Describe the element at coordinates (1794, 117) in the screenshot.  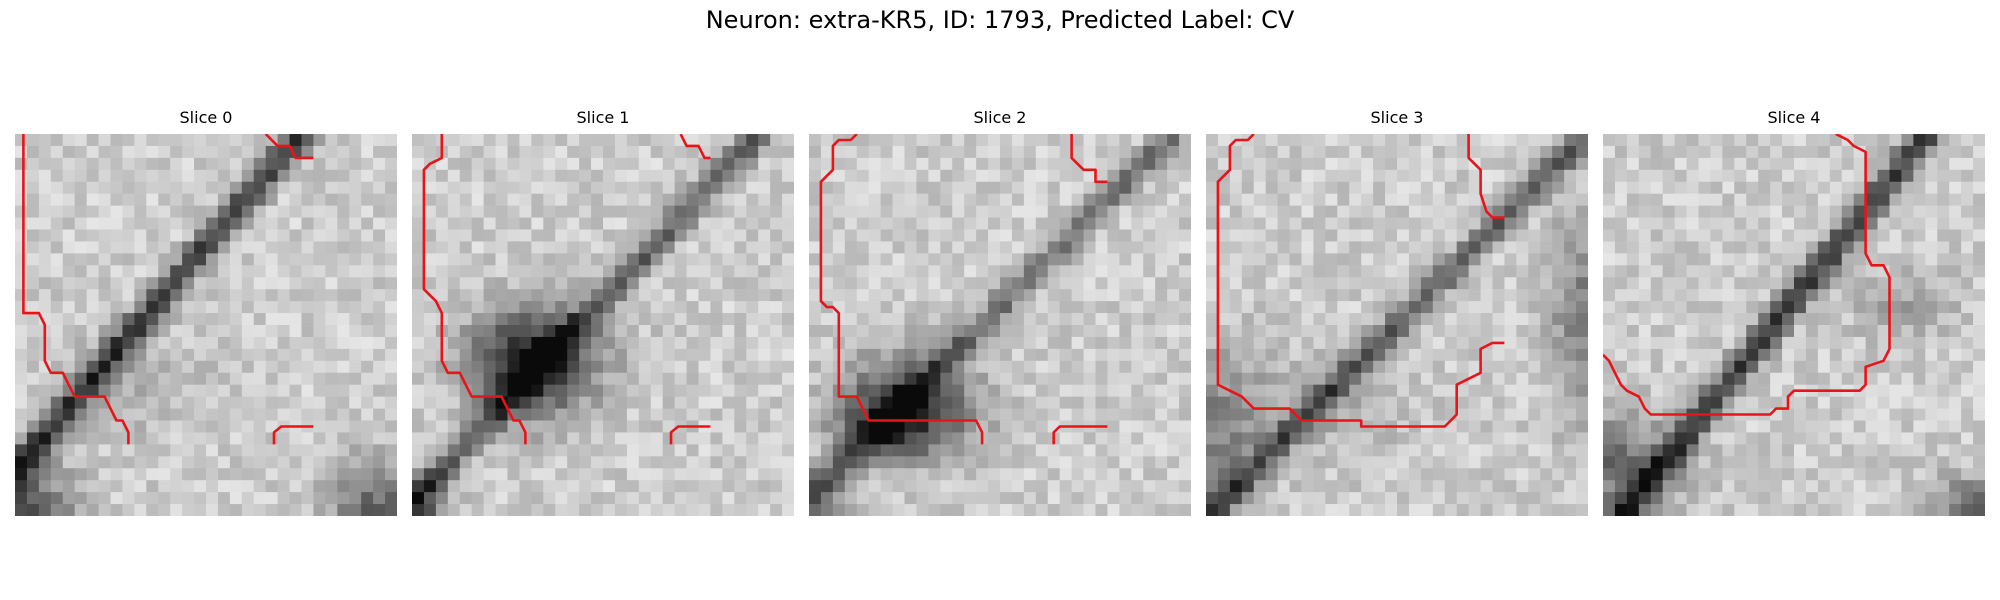
I see `slice-title: Slice 4` at that location.